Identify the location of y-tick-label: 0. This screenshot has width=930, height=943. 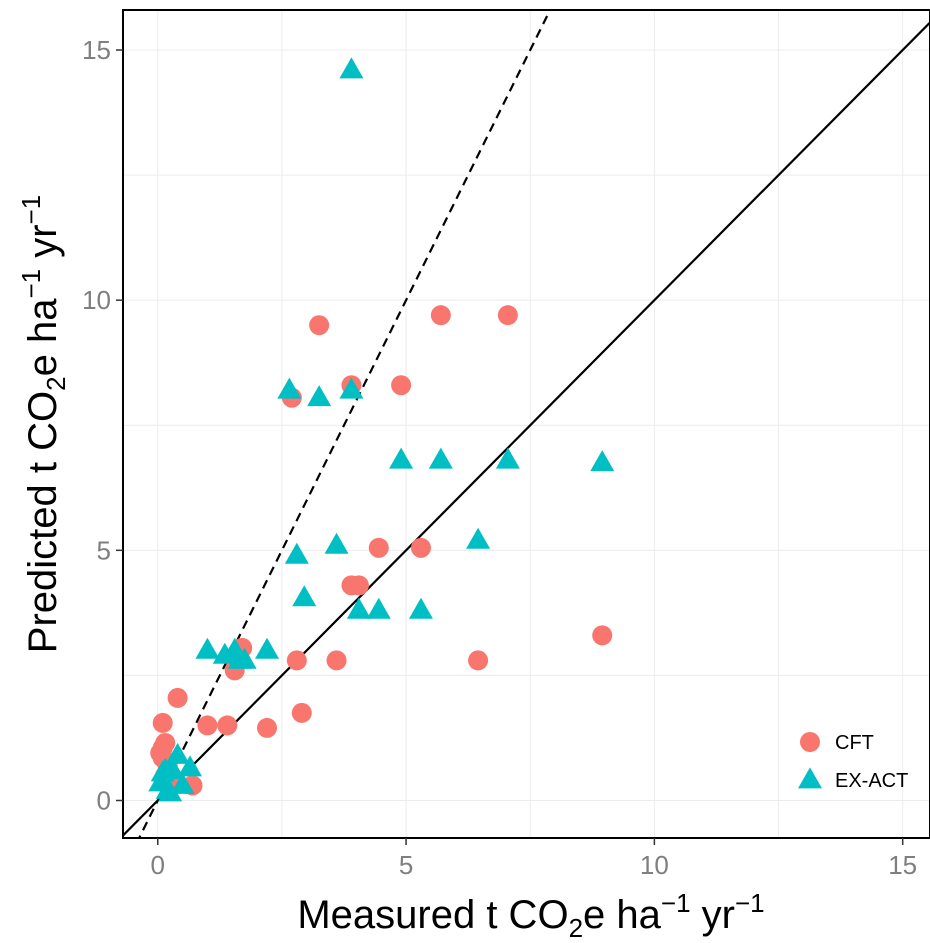
(104, 800).